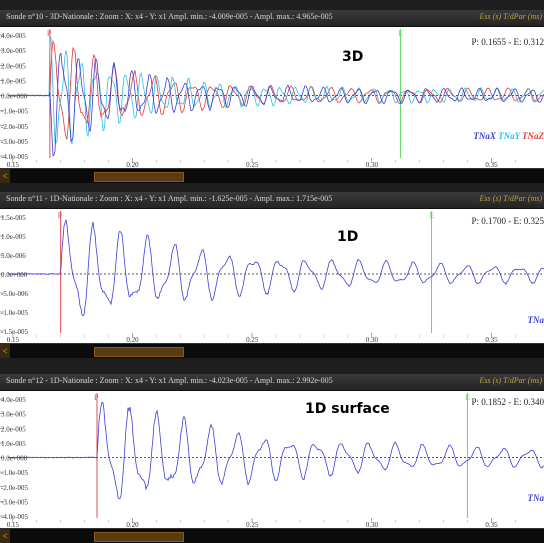 This screenshot has height=543, width=544. I want to click on legend: TNaX TNaY TNaZ, so click(508, 136).